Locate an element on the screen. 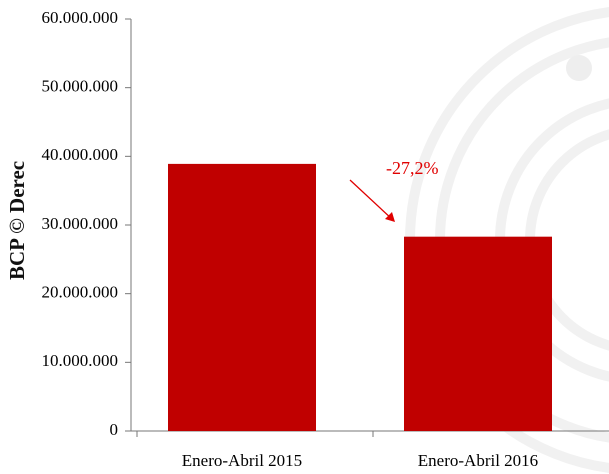  x-tick-label: Enero-Abril 2016 is located at coordinates (478, 460).